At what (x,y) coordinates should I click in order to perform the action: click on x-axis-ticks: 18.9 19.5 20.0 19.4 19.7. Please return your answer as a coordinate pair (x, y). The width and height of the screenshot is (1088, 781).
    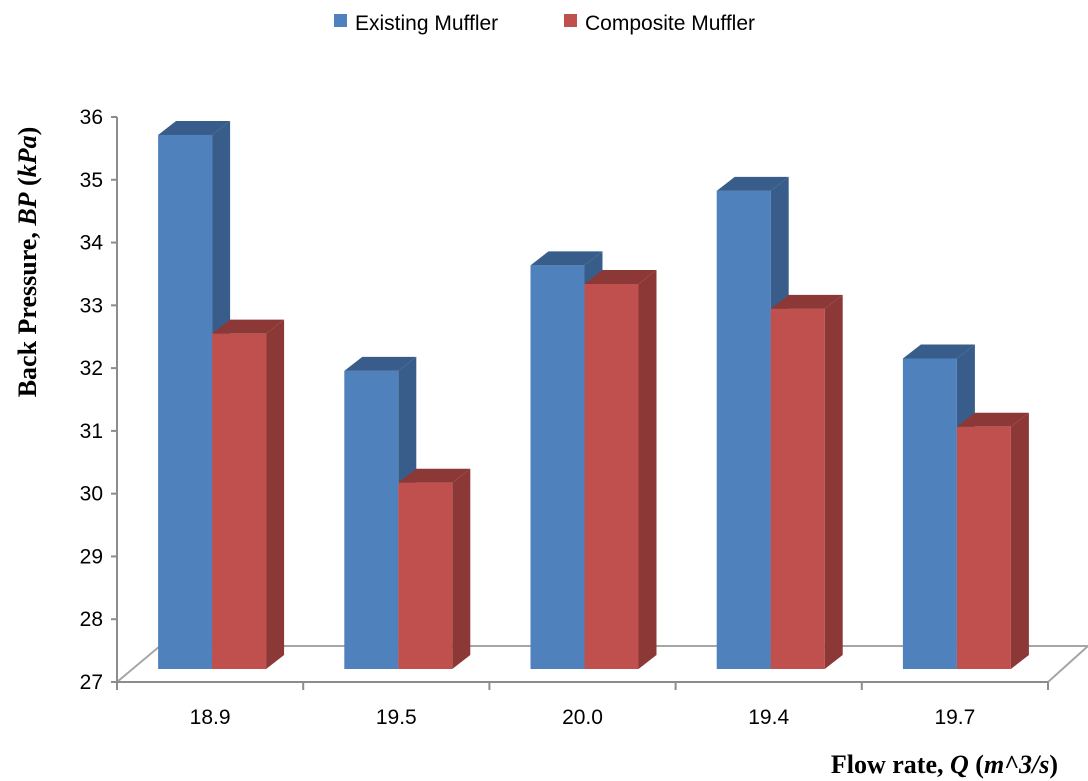
    Looking at the image, I should click on (582, 705).